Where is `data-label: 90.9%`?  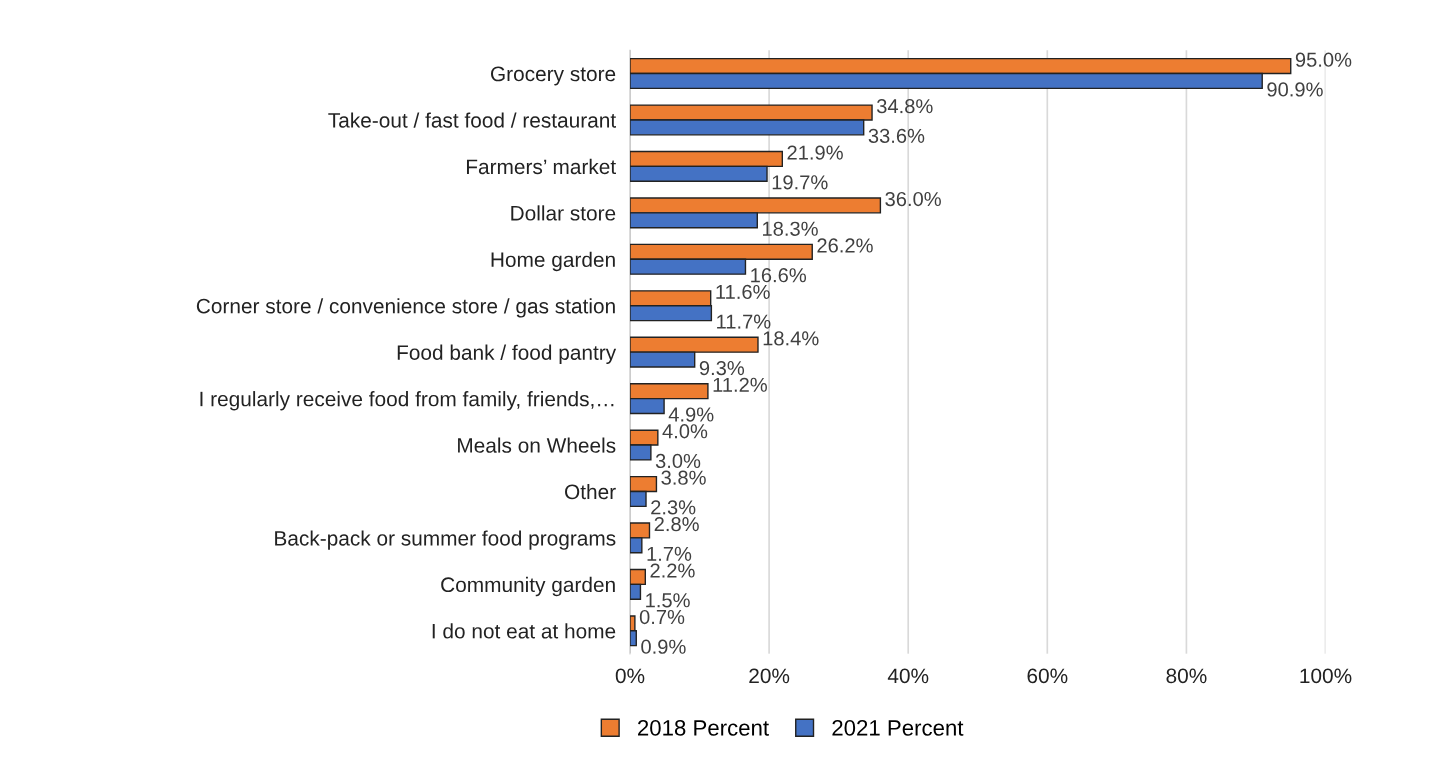
data-label: 90.9% is located at coordinates (1295, 89).